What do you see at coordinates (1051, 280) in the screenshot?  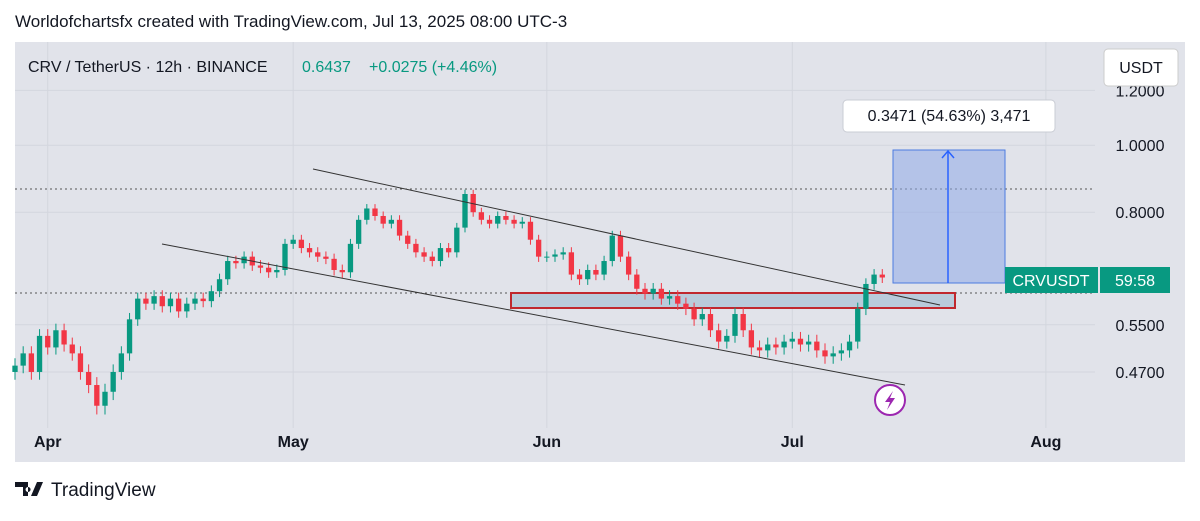 I see `badge-symbol-box` at bounding box center [1051, 280].